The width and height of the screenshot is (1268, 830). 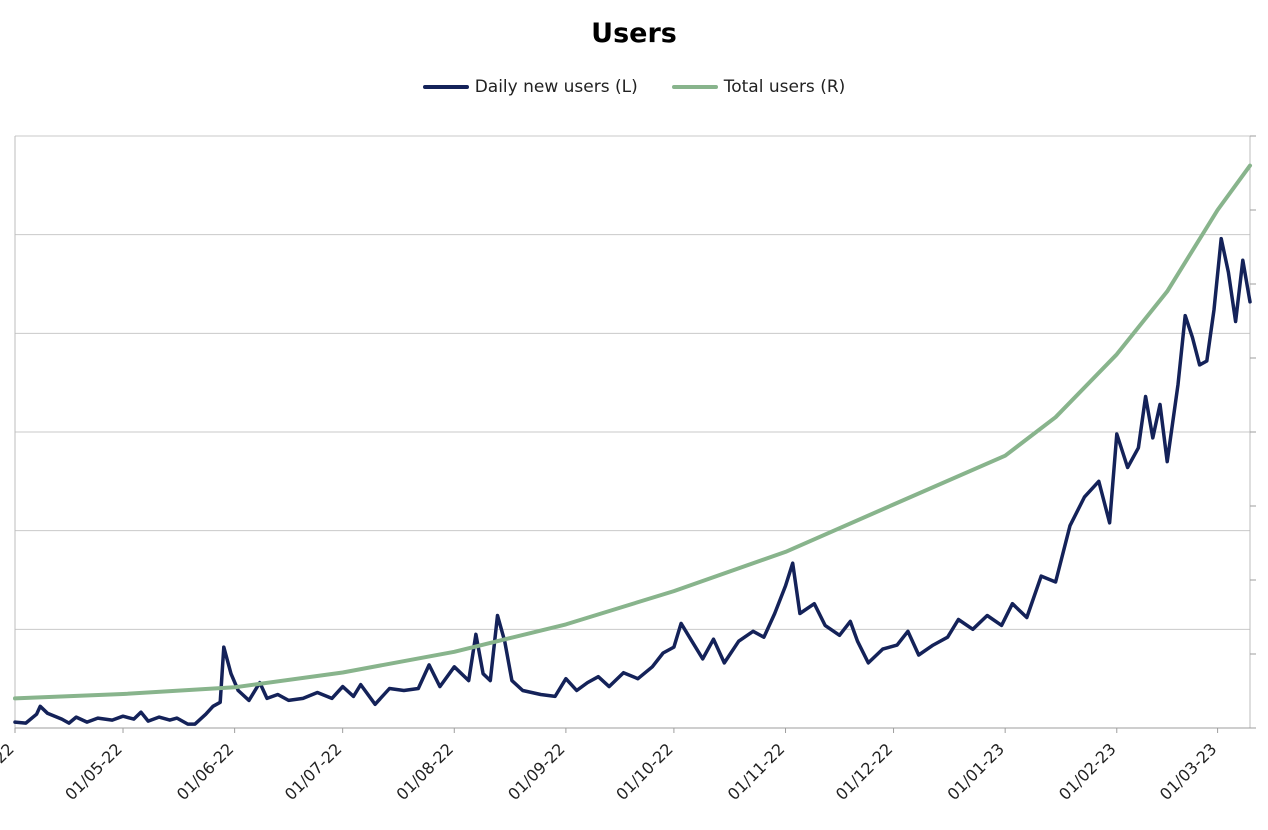 What do you see at coordinates (1087, 771) in the screenshot?
I see `x-tick-label: 01/02-23` at bounding box center [1087, 771].